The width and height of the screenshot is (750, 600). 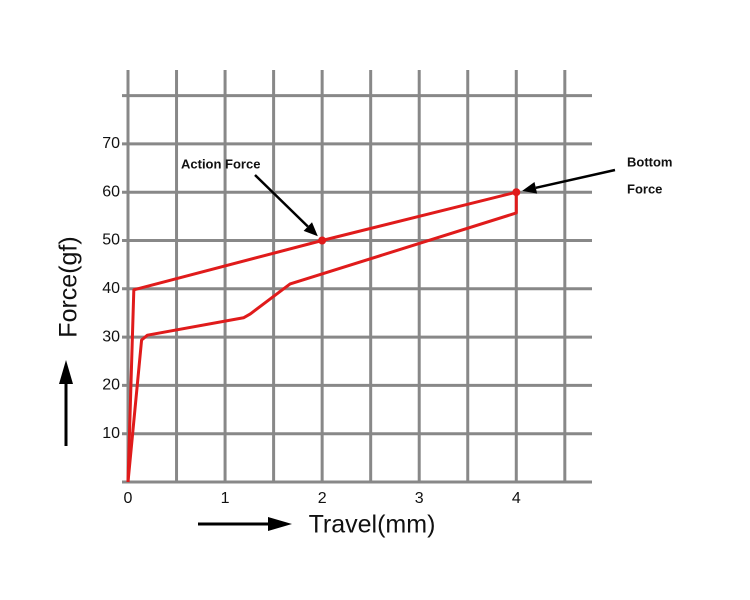 I want to click on y-axis-arrow, so click(x=66, y=403).